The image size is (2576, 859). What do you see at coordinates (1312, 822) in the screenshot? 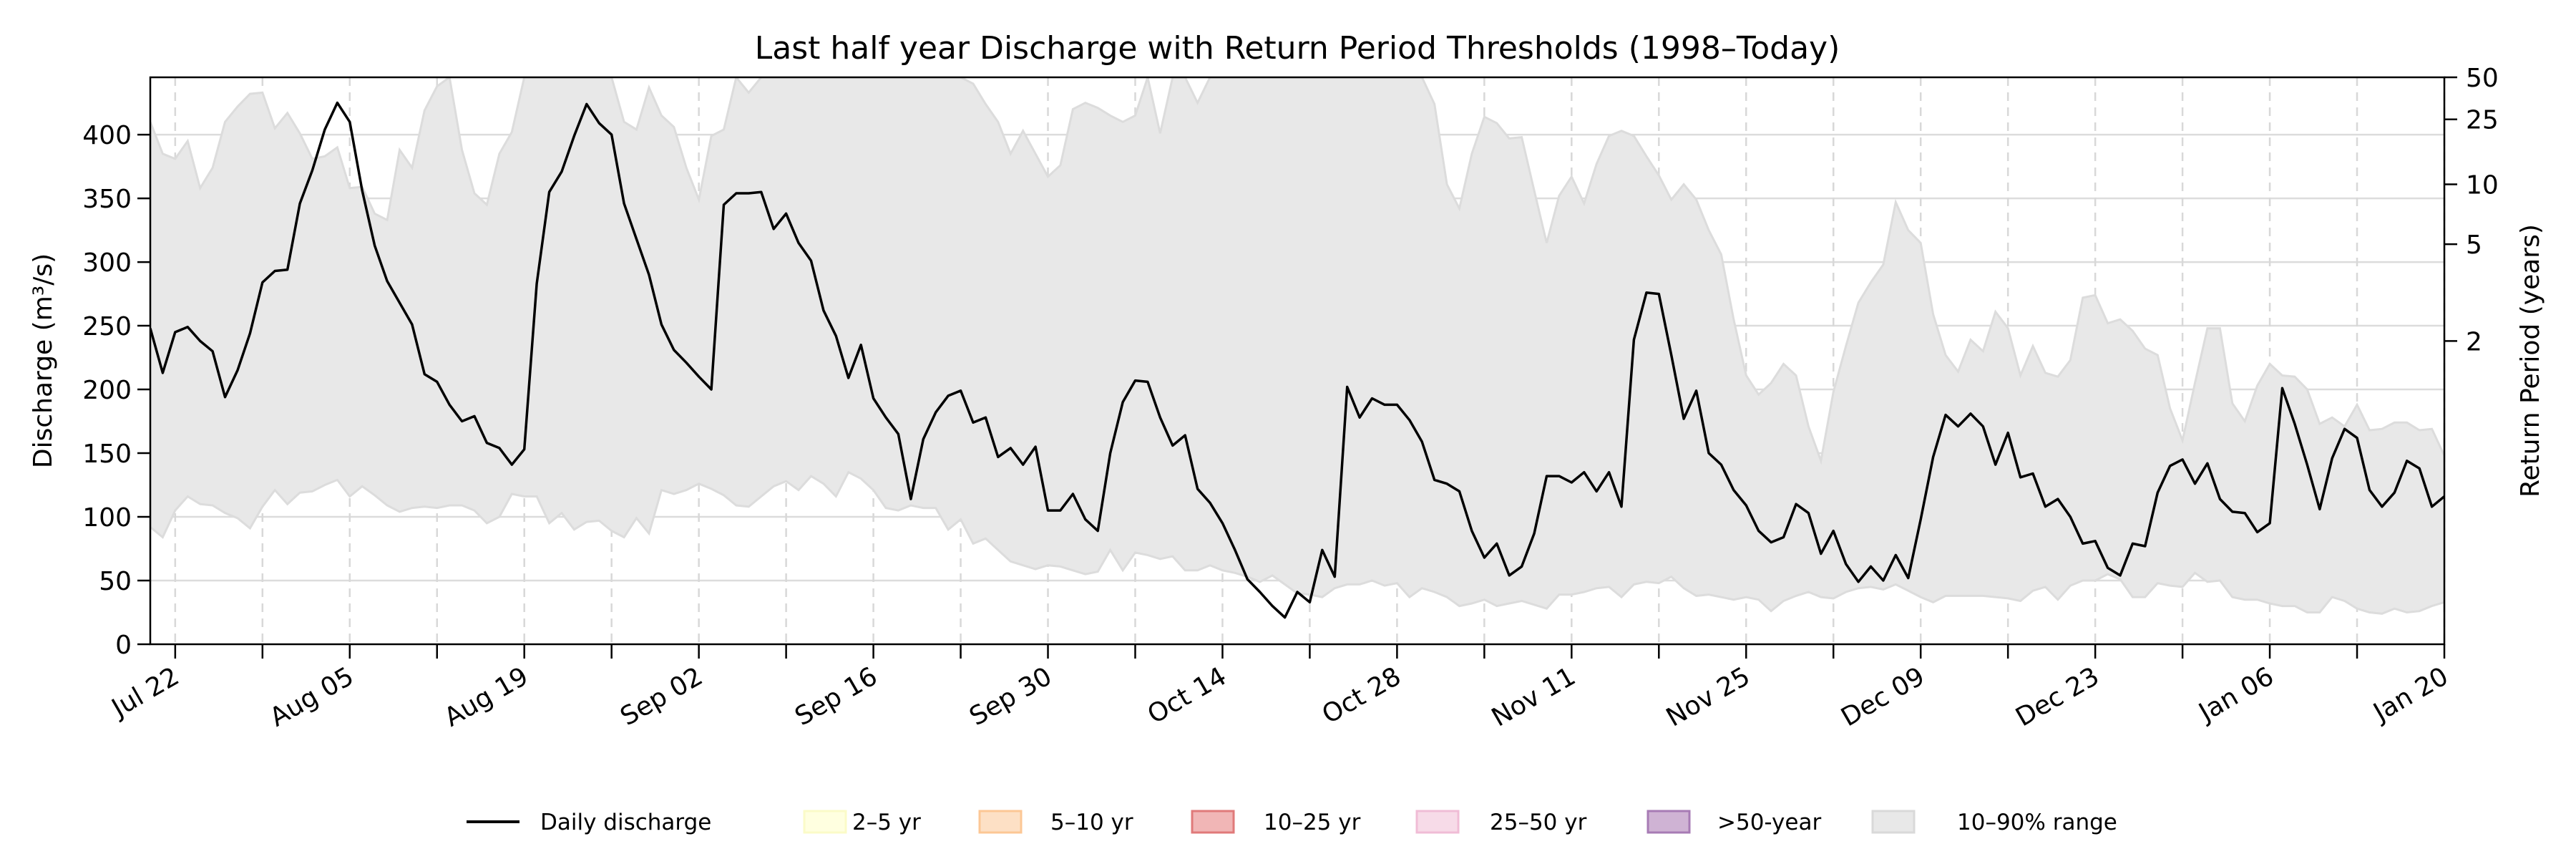
I see `legend-label: 10–25 yr` at bounding box center [1312, 822].